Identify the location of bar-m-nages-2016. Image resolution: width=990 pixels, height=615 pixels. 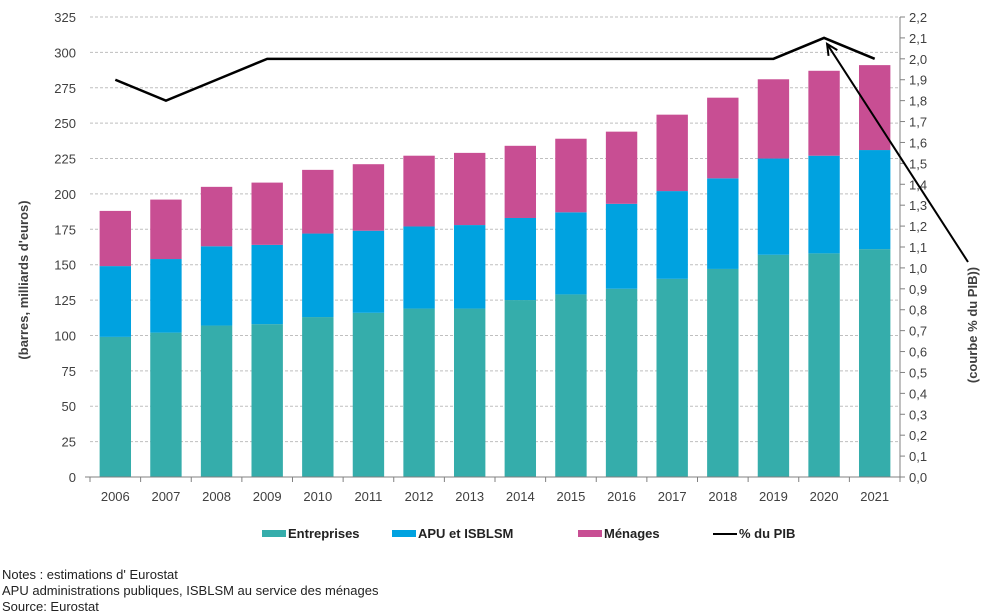
(621, 167).